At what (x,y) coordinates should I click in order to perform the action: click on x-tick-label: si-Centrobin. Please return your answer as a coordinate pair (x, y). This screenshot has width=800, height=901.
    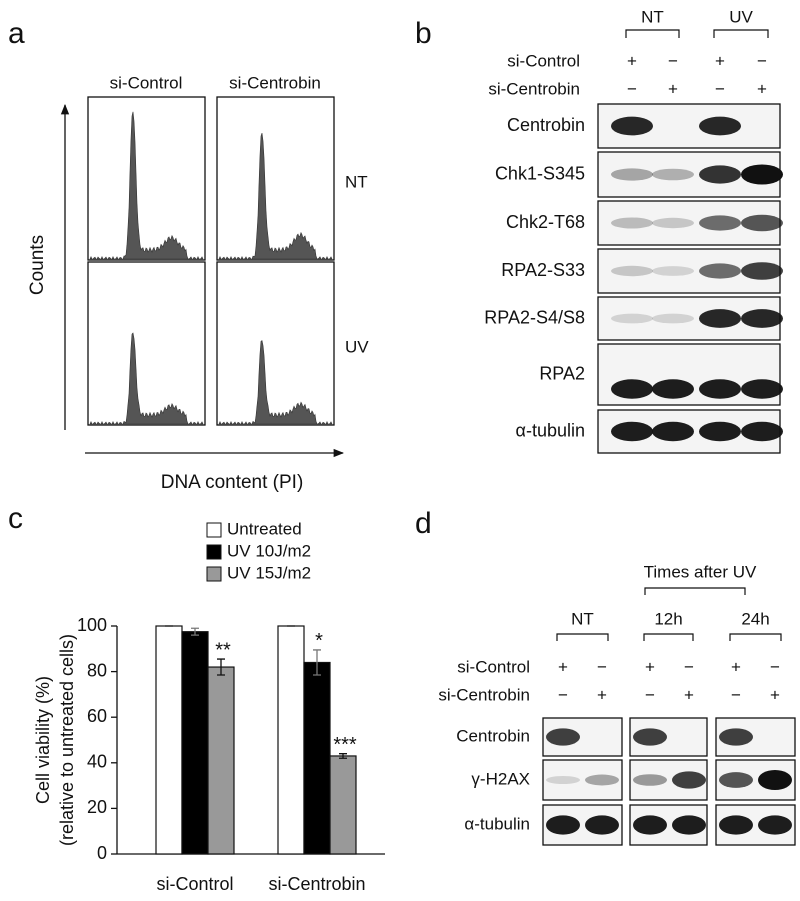
    Looking at the image, I should click on (316, 884).